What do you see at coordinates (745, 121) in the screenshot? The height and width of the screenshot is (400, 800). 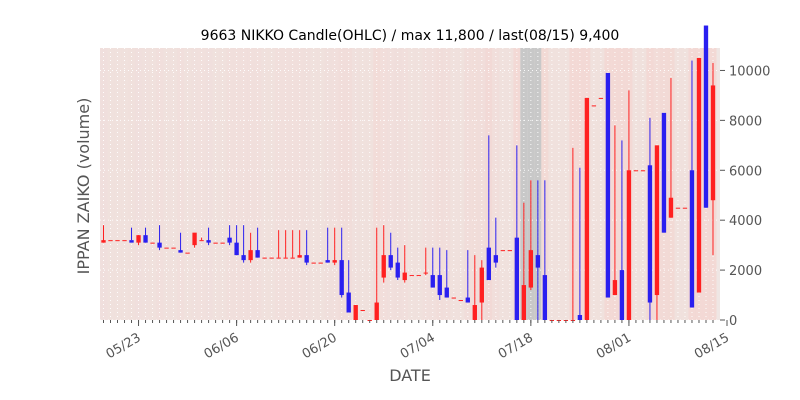 I see `y-tick-label: 8000` at bounding box center [745, 121].